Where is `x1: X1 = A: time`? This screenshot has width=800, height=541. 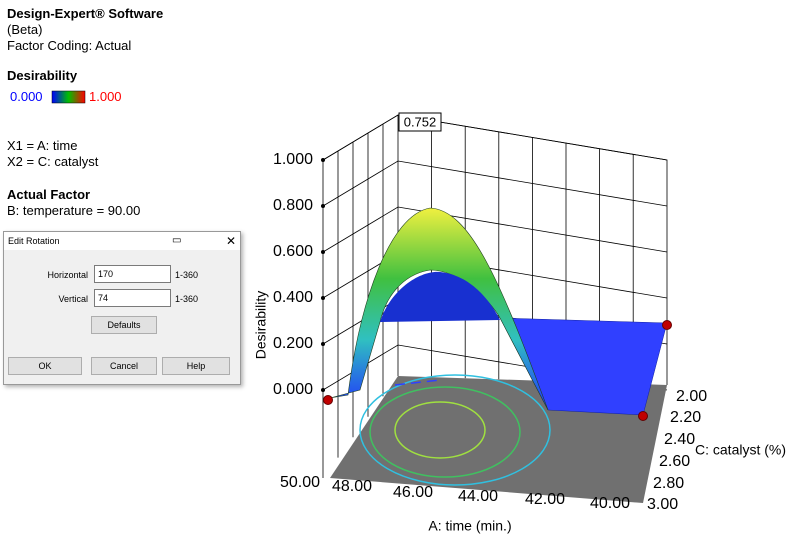 x1: X1 = A: time is located at coordinates (42, 145).